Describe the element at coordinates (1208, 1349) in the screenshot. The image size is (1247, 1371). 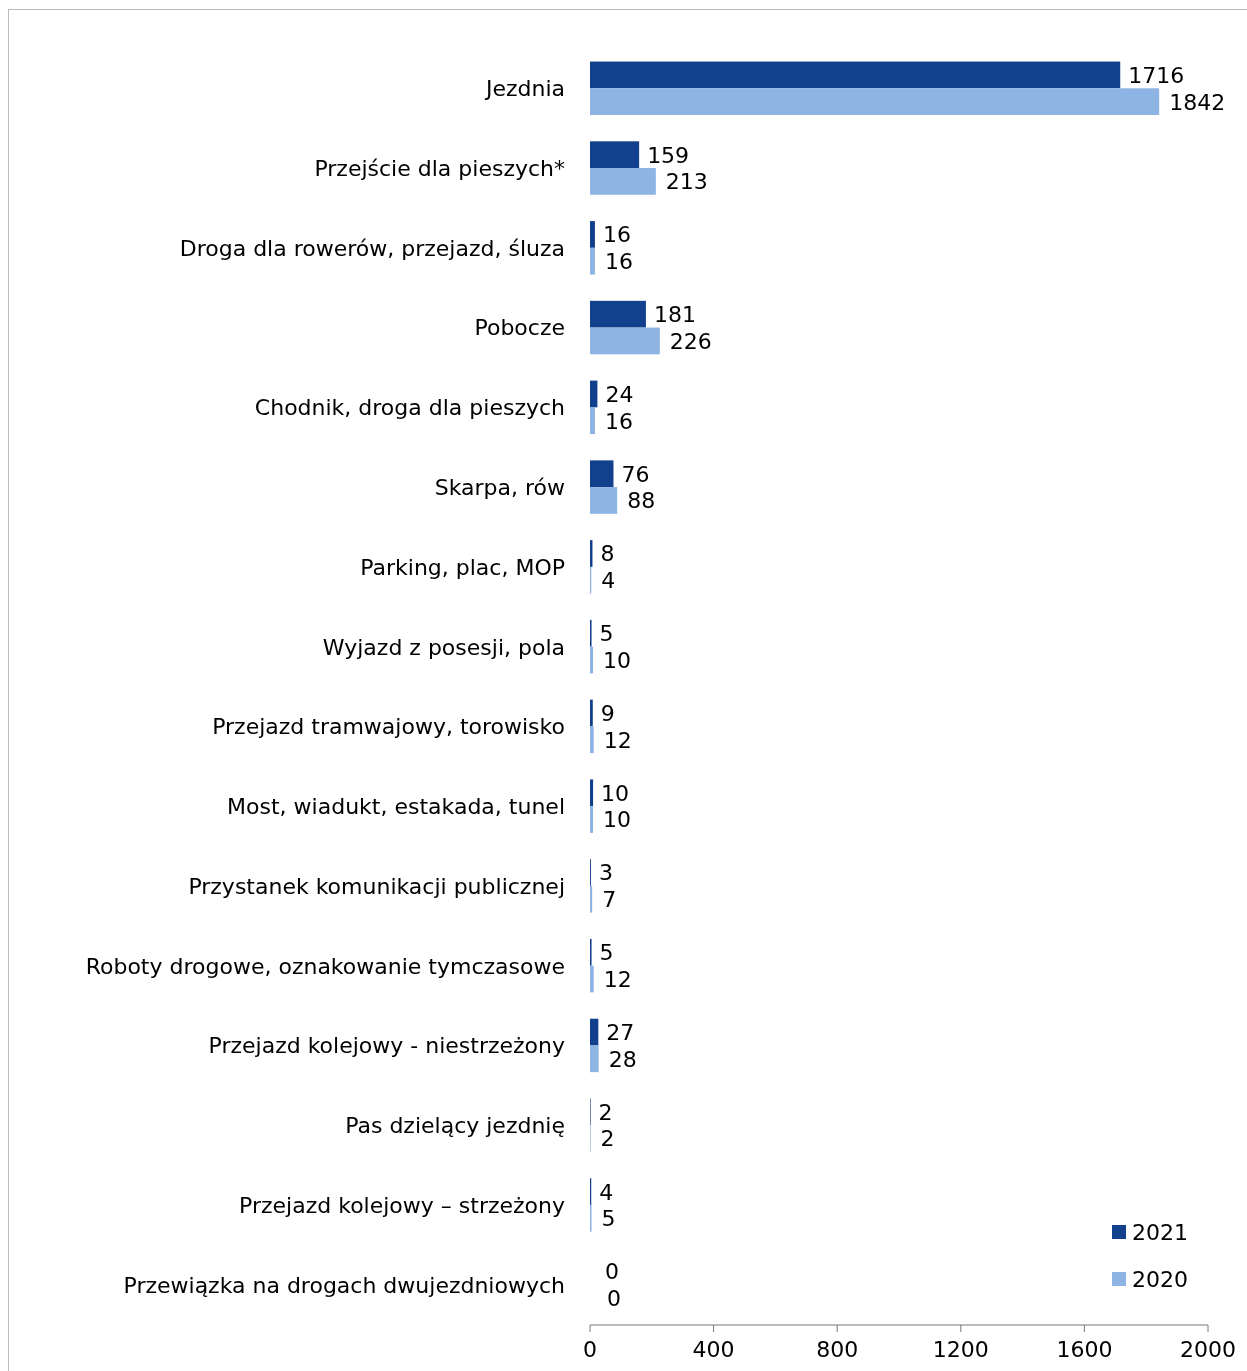
I see `x-tick-label: 2000` at that location.